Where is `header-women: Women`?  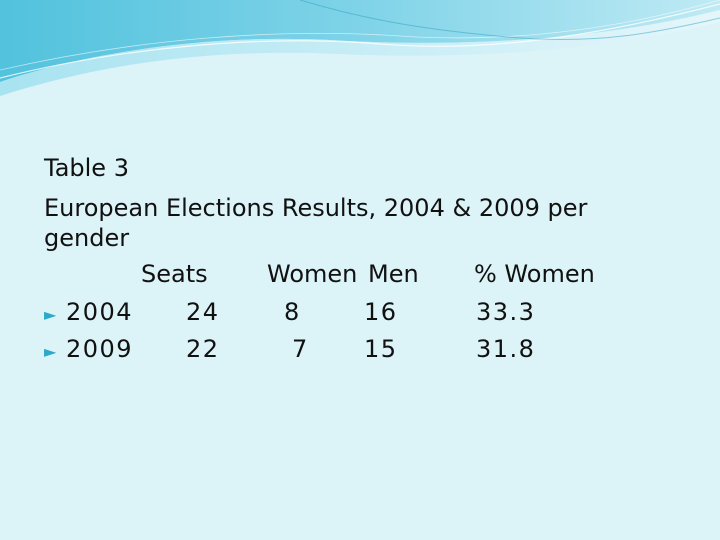 header-women: Women is located at coordinates (312, 274).